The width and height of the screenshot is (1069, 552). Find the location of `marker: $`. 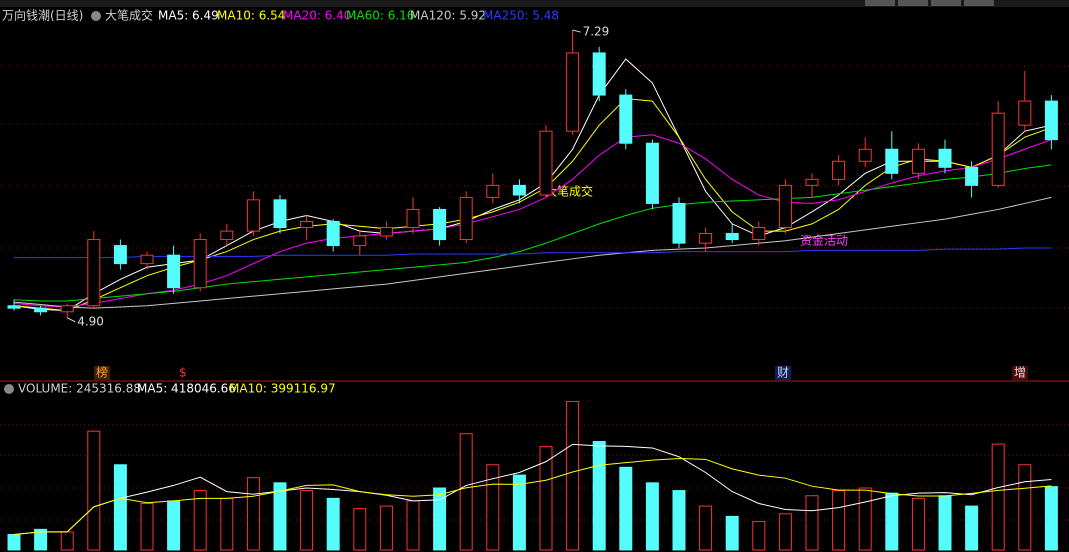

marker: $ is located at coordinates (183, 373).